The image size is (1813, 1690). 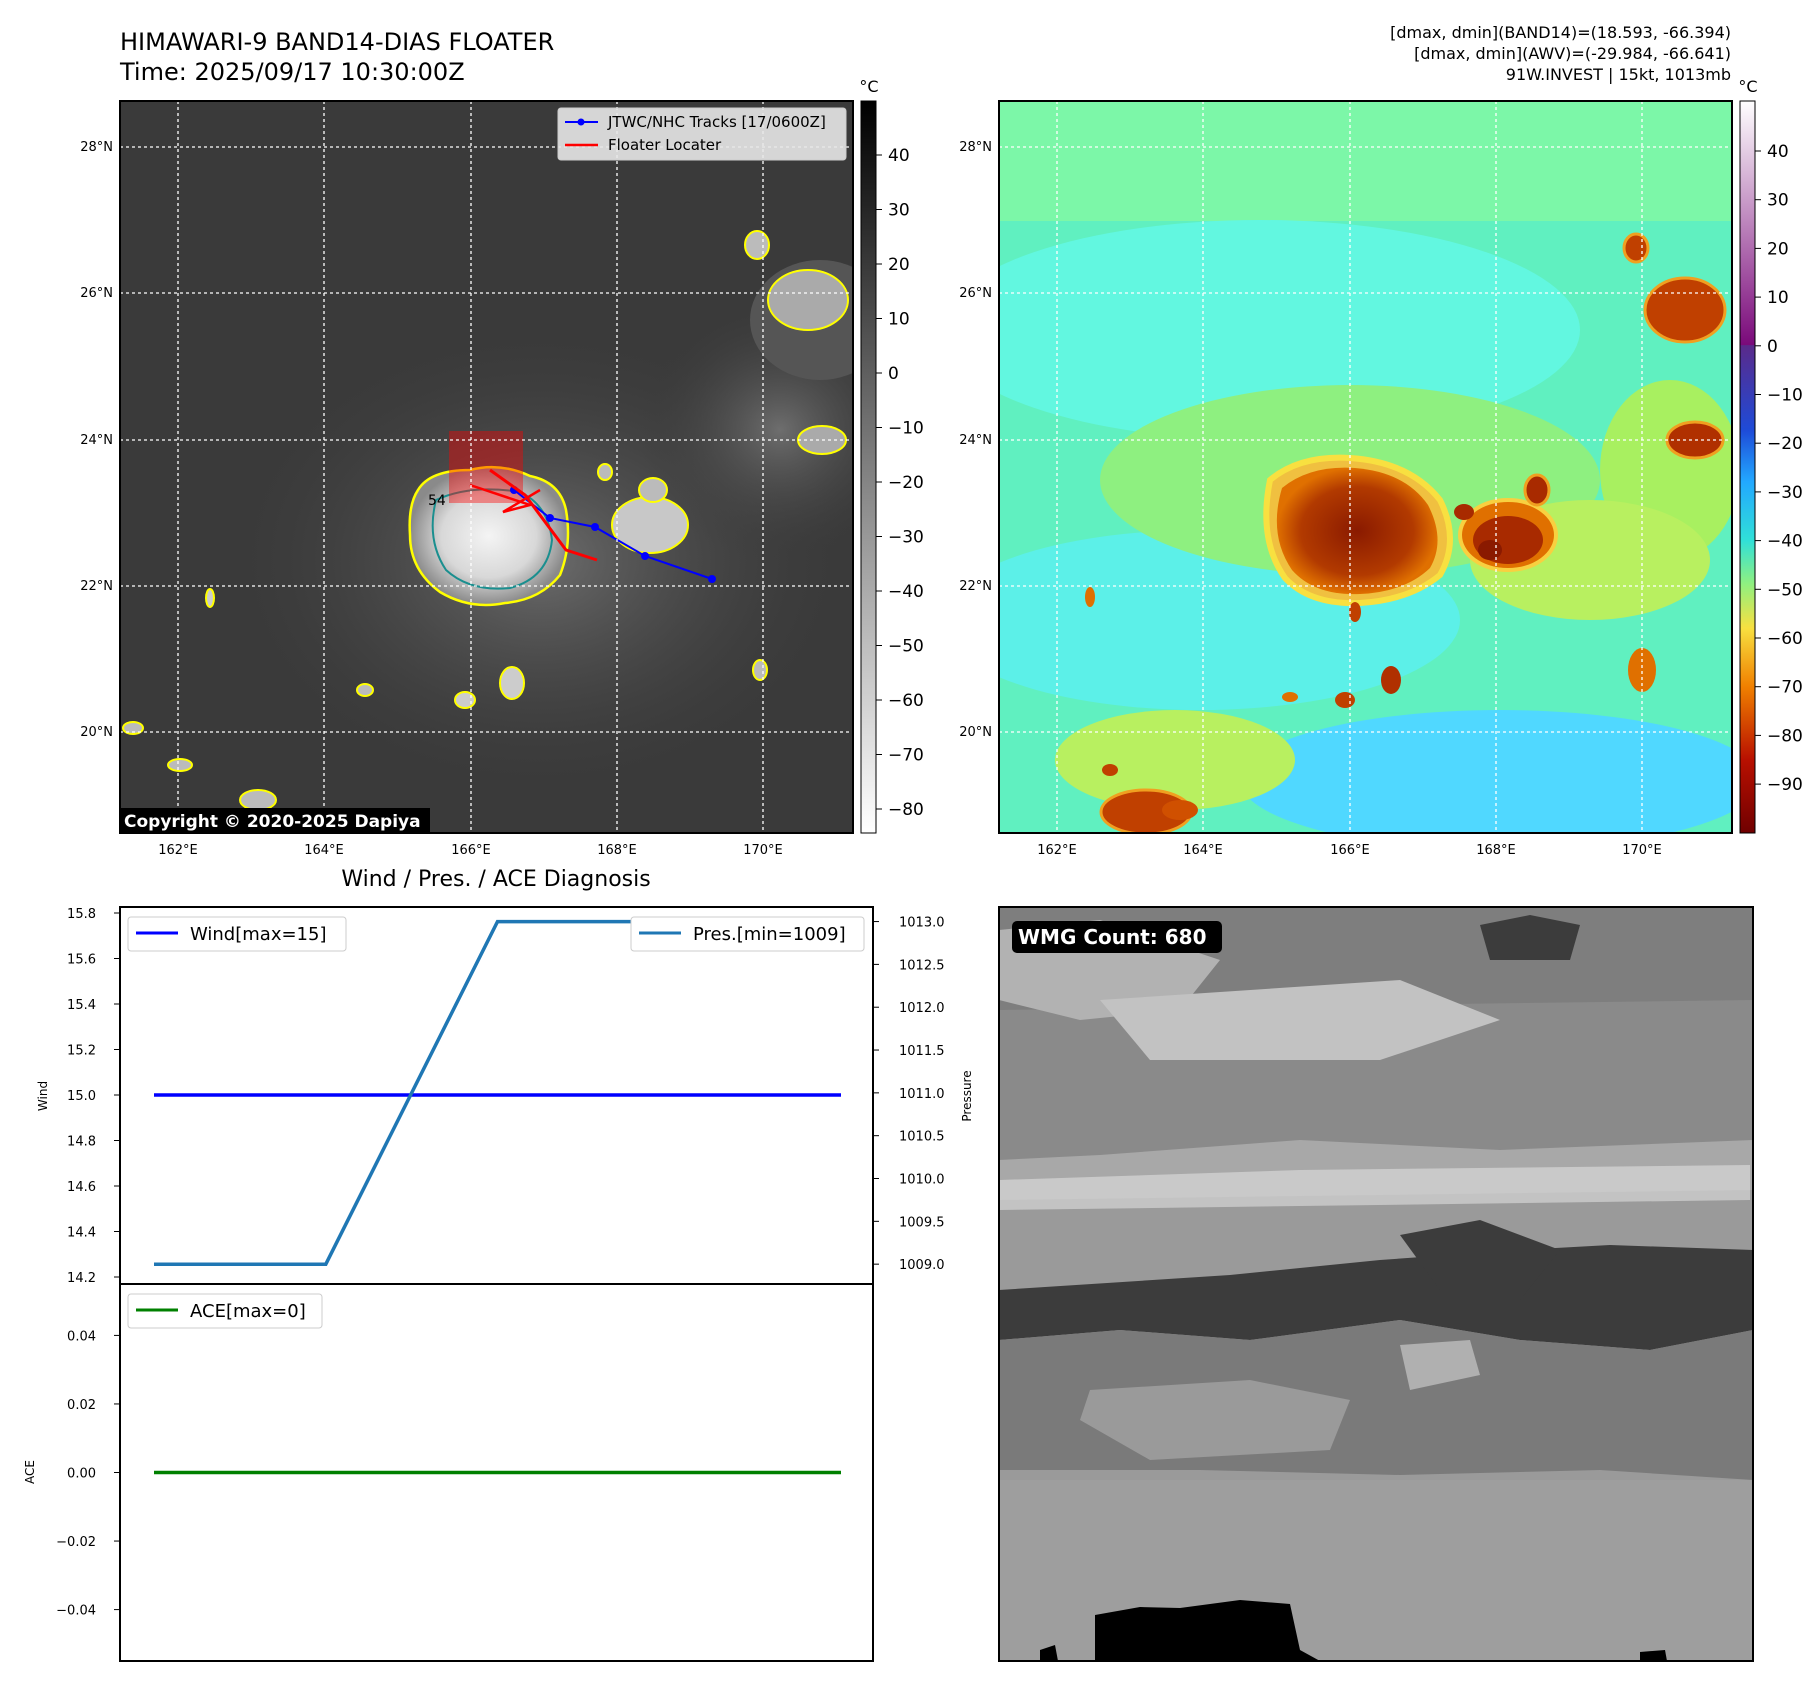 I want to click on wind-tick-label: 14.6, so click(x=81, y=1187).